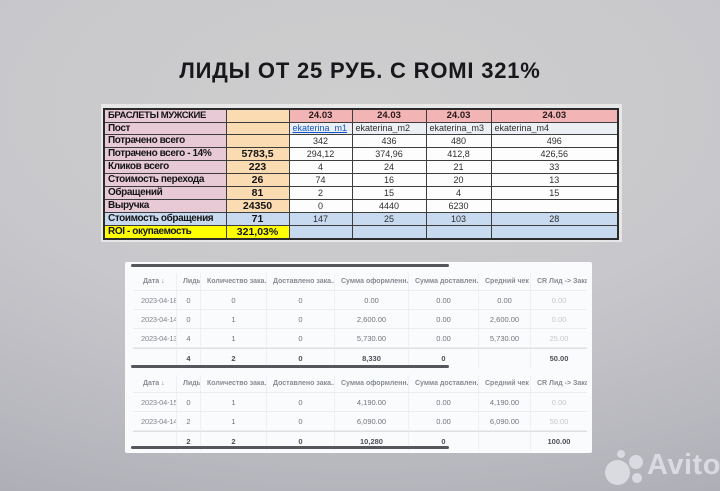 Image resolution: width=720 pixels, height=491 pixels. What do you see at coordinates (234, 421) in the screenshot?
I see `orders-cell: 1` at bounding box center [234, 421].